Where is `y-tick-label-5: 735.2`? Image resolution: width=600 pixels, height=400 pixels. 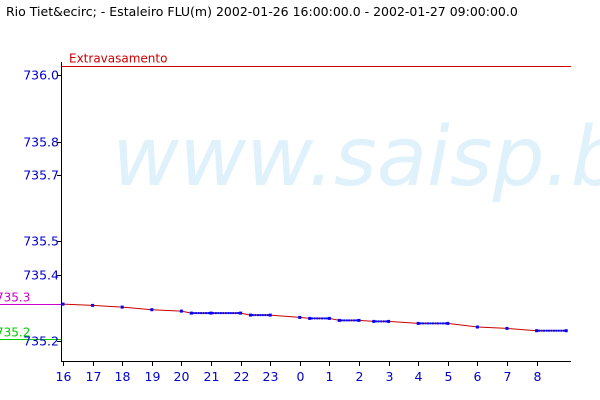
y-tick-label-5: 735.2 is located at coordinates (41, 341).